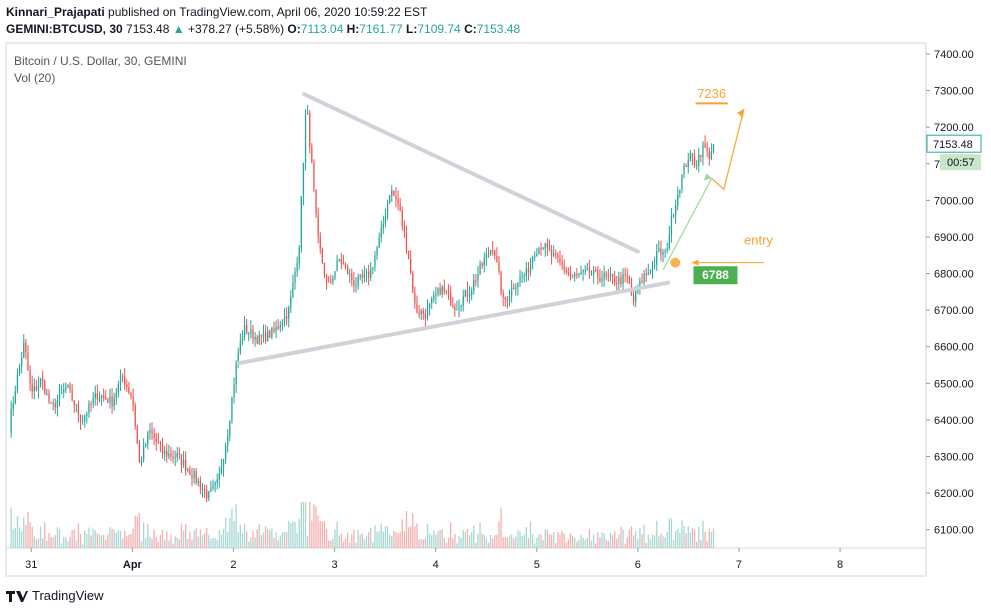 The height and width of the screenshot is (615, 991). What do you see at coordinates (55, 12) in the screenshot?
I see `author-name: Kinnari_Prajapati` at bounding box center [55, 12].